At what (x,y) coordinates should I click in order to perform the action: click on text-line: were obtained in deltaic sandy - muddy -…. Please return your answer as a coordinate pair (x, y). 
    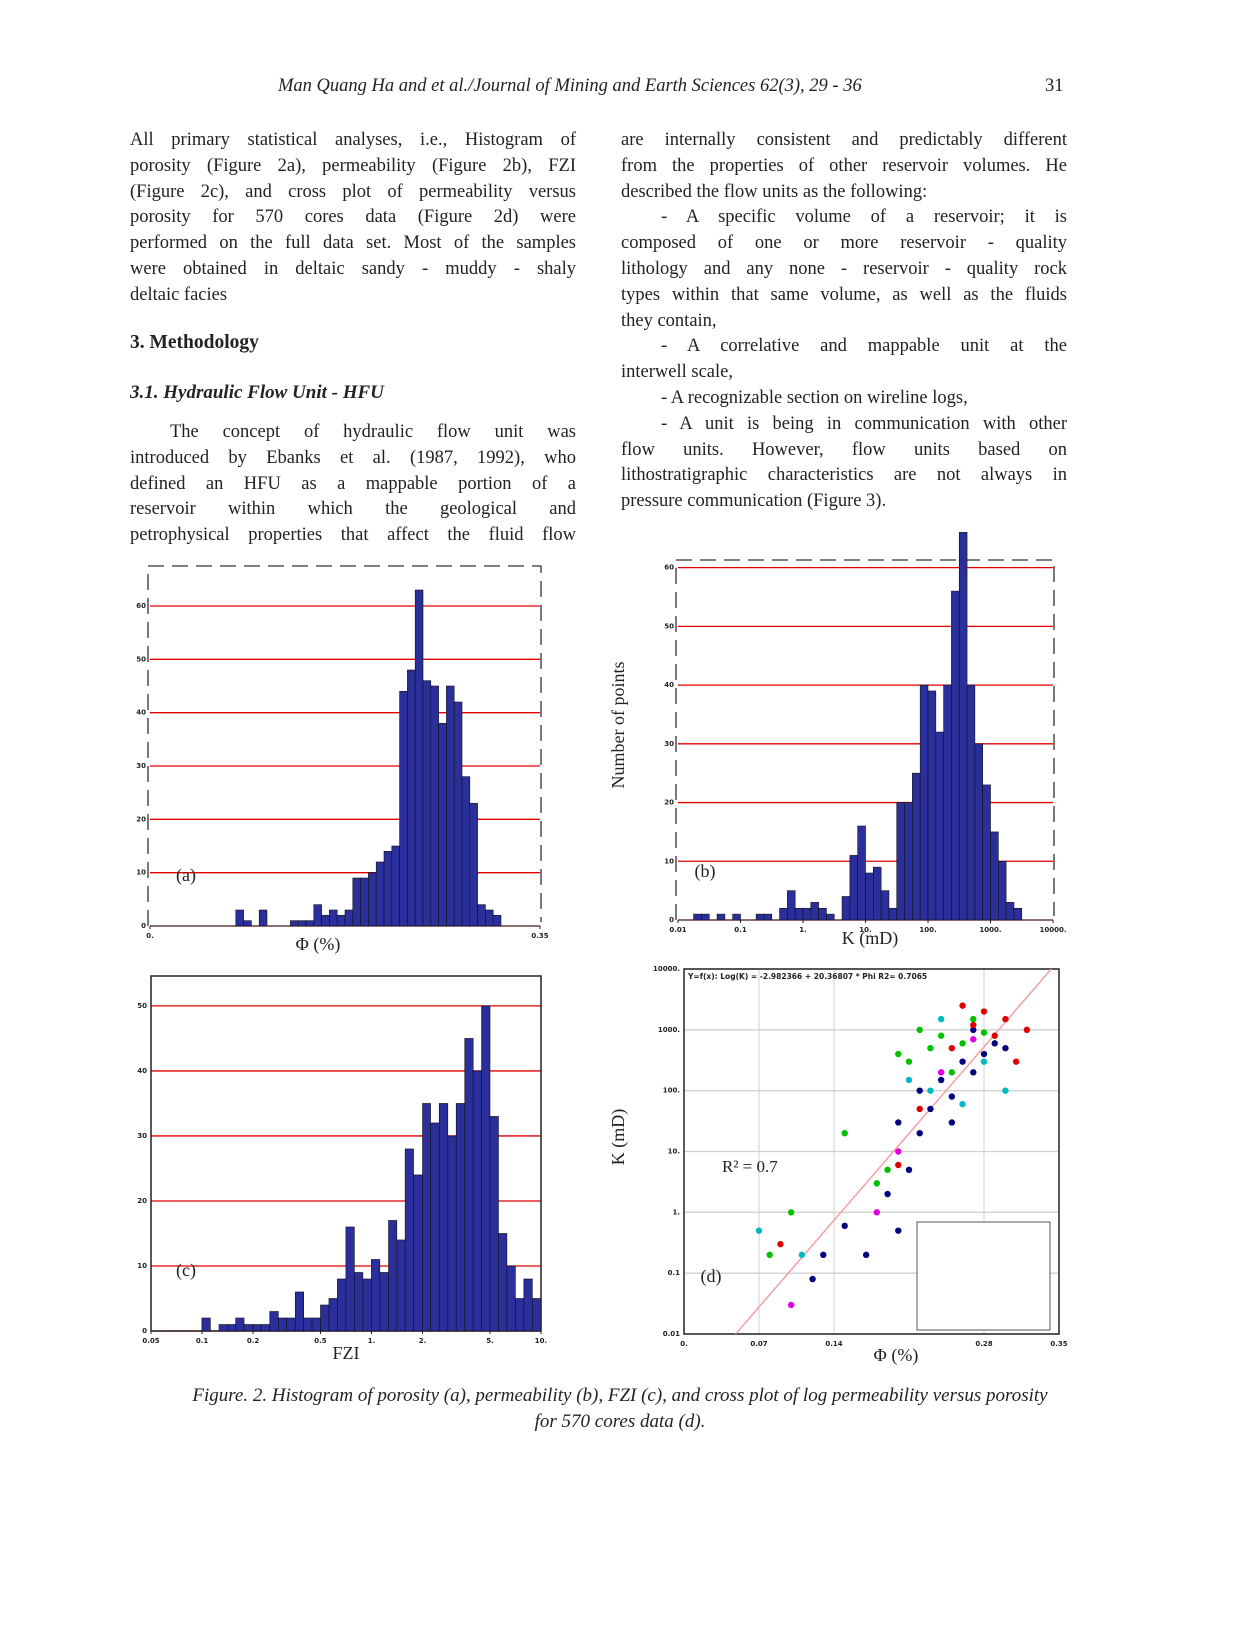
    Looking at the image, I should click on (353, 269).